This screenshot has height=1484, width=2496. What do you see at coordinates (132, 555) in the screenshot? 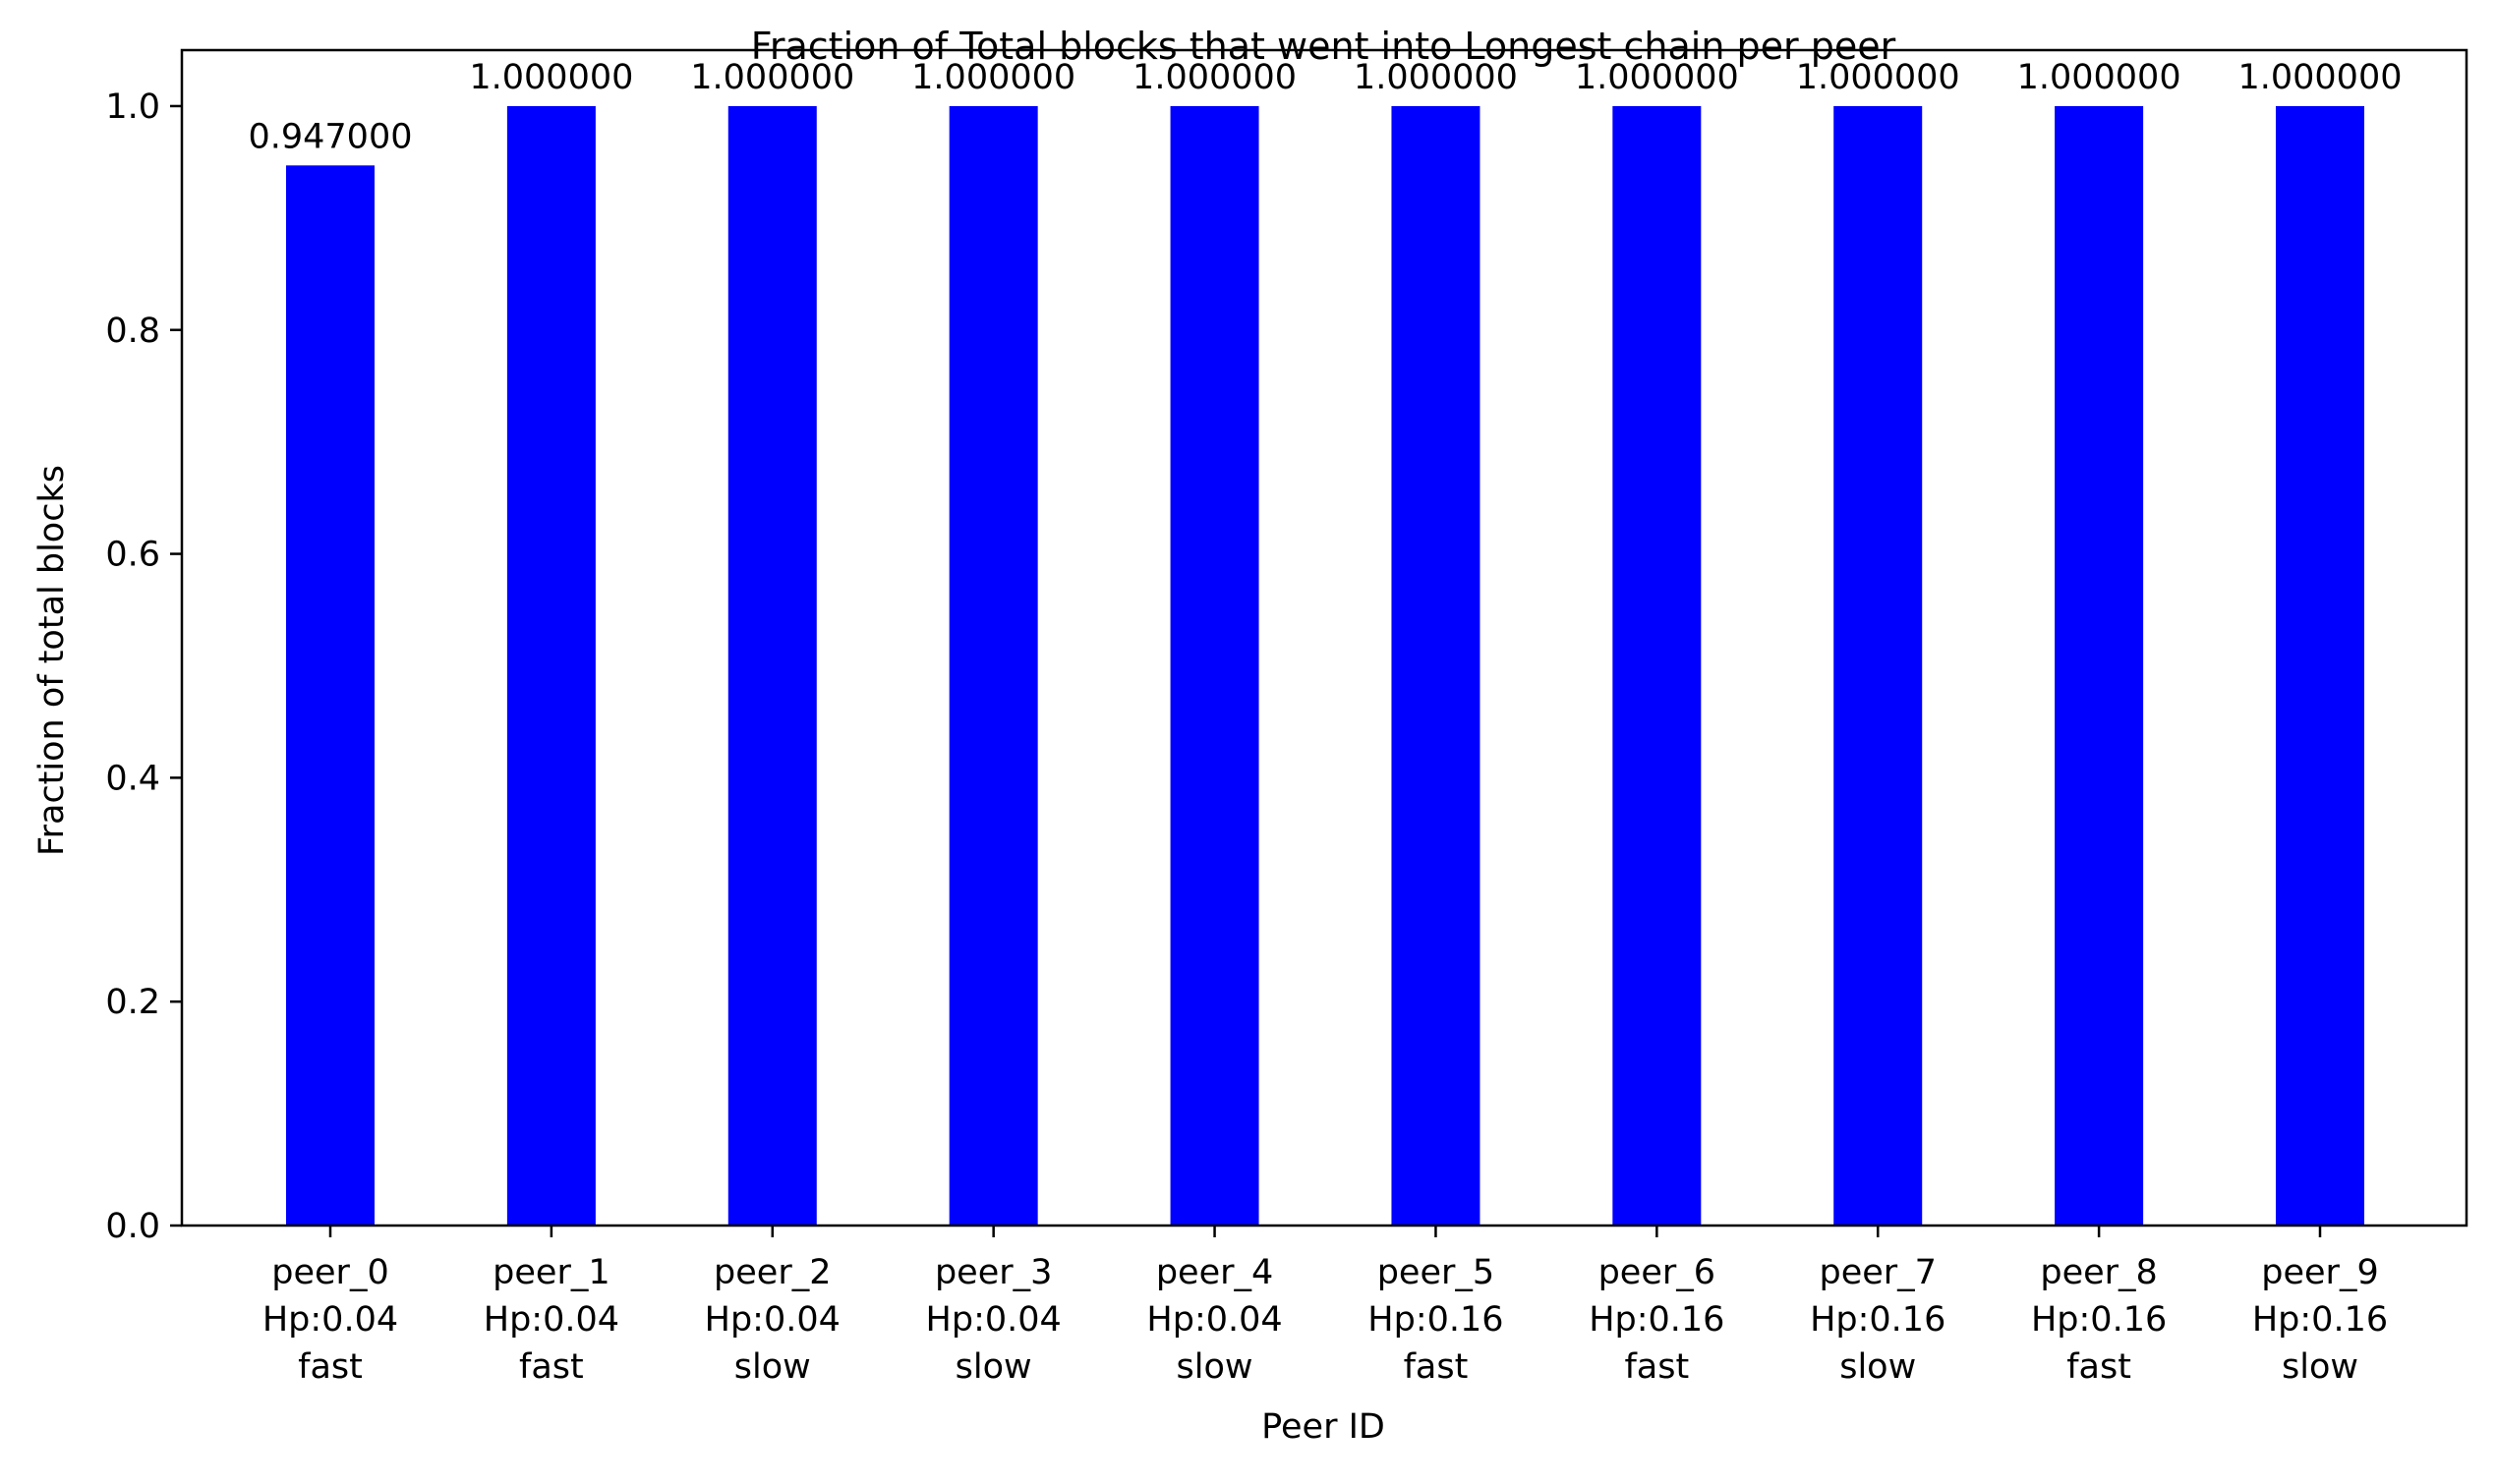
I see `y-tick-label: 0.6` at bounding box center [132, 555].